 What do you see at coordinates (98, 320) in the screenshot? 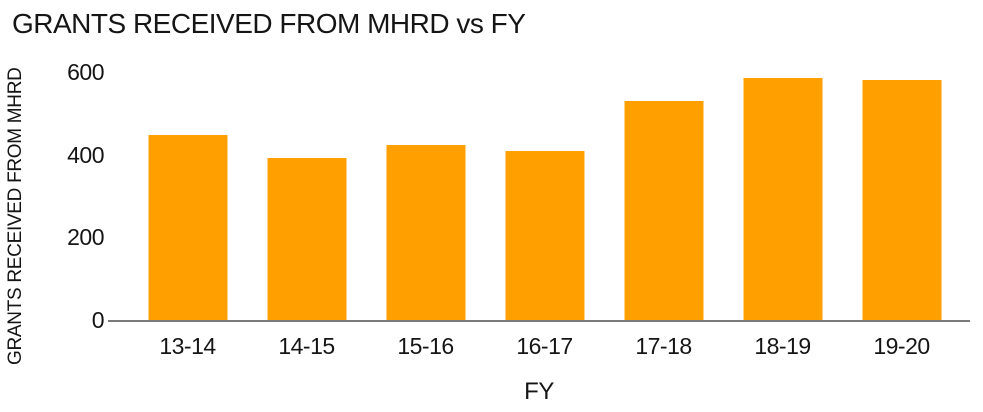
I see `y-tick-label: 0` at bounding box center [98, 320].